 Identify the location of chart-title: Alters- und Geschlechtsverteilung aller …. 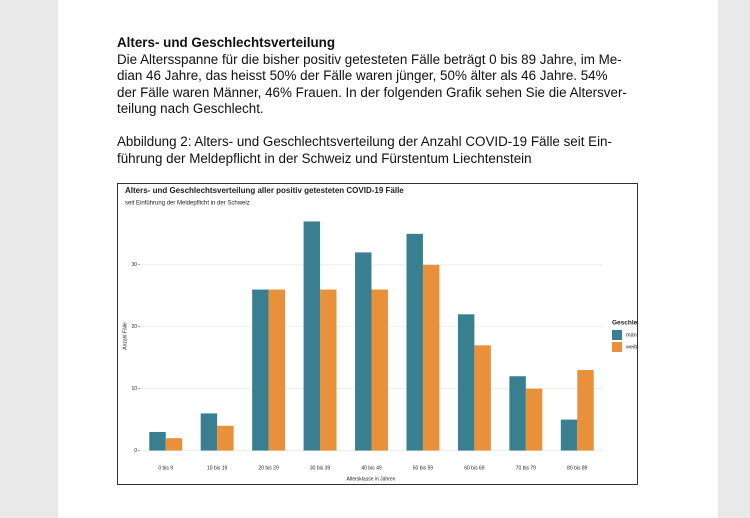
(264, 190).